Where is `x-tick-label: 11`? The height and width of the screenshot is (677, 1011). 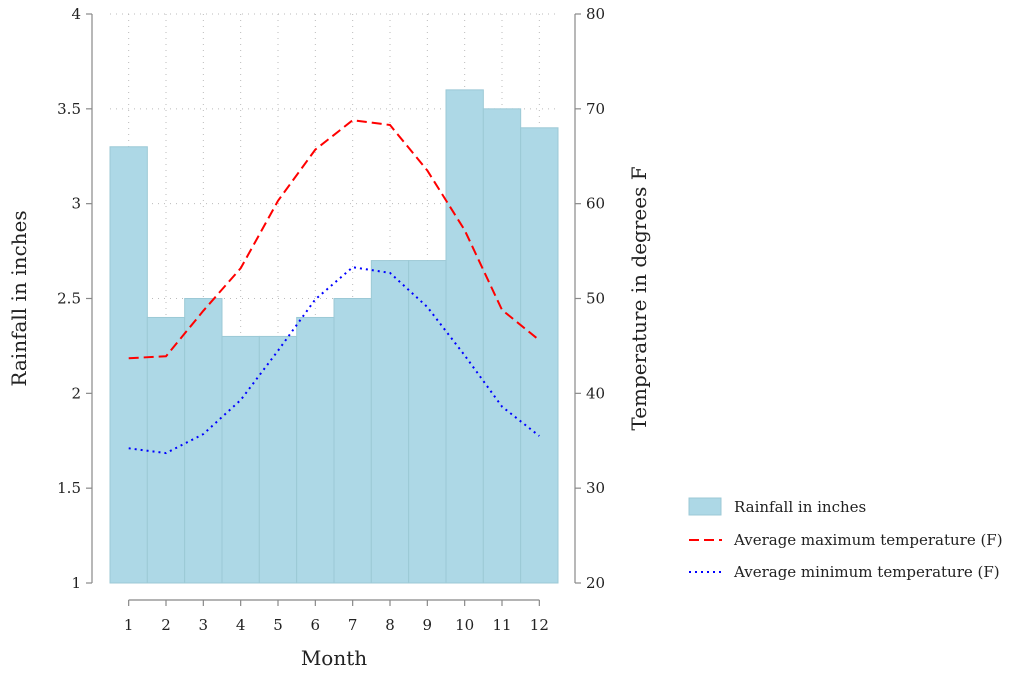 x-tick-label: 11 is located at coordinates (501, 625).